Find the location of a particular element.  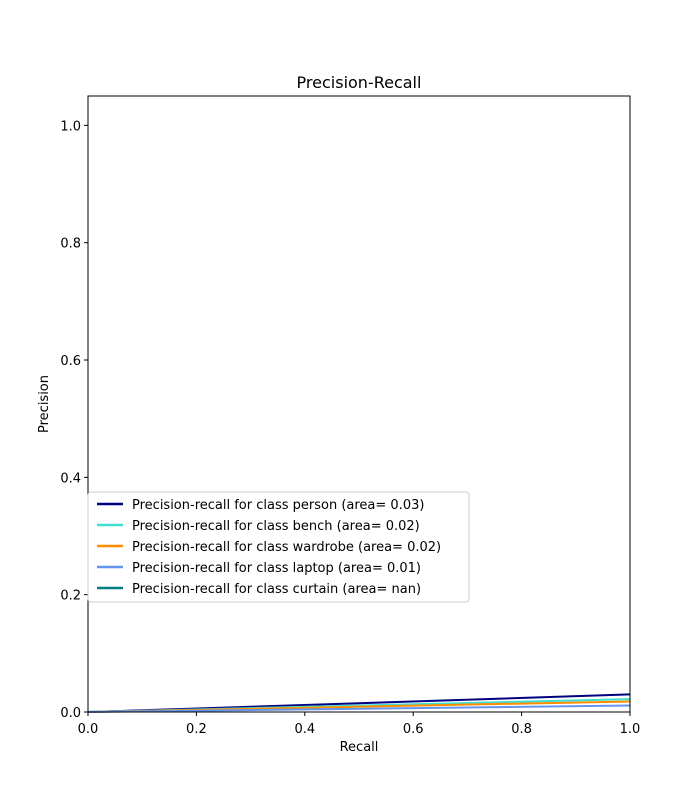

y-axis: 0.0 0.2 0.4 0.6 0.8 1.0 is located at coordinates (74, 420).